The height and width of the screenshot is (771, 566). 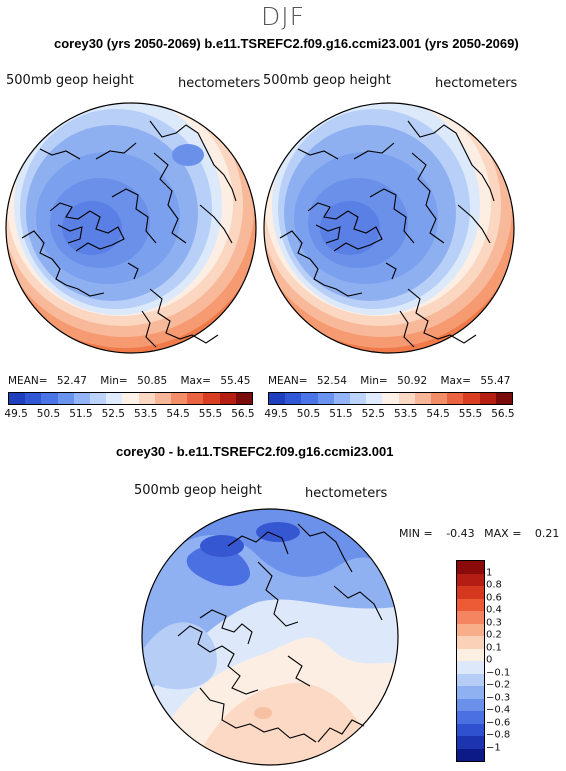 What do you see at coordinates (288, 381) in the screenshot?
I see `right-mean-label: MEAN=` at bounding box center [288, 381].